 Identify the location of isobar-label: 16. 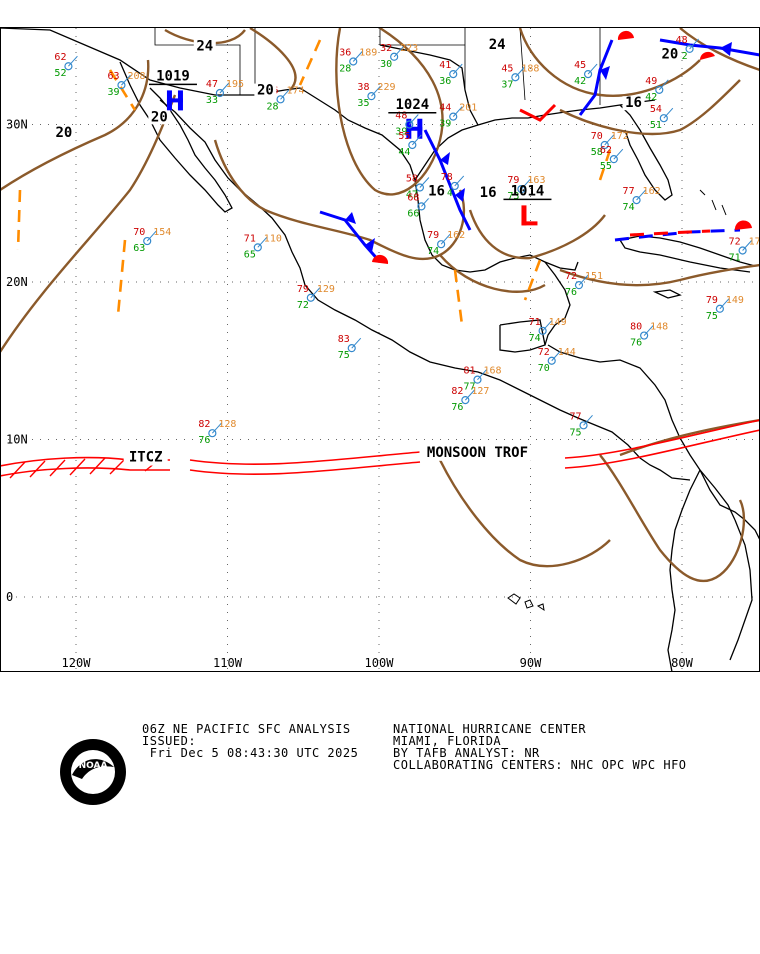
(633, 103).